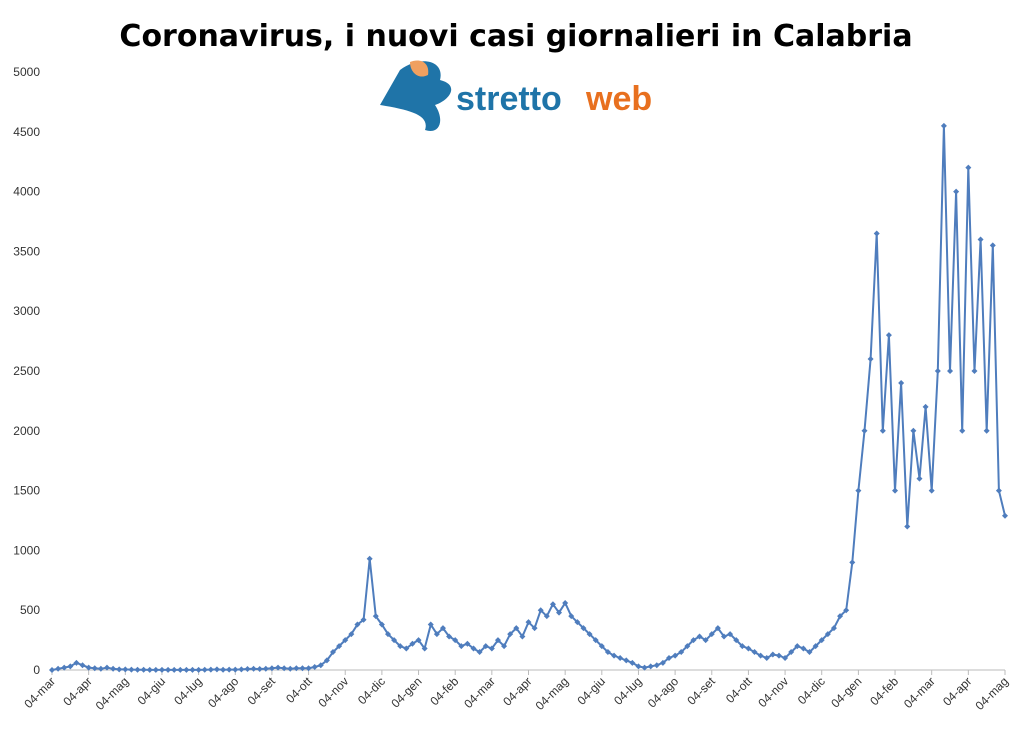  Describe the element at coordinates (957, 691) in the screenshot. I see `x-tick-label: 04-apr` at that location.